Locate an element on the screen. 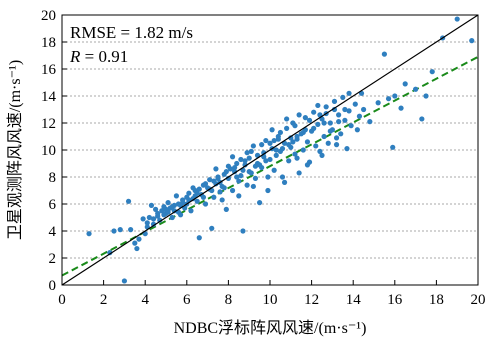  r-value: = 0.91 is located at coordinates (104, 56).